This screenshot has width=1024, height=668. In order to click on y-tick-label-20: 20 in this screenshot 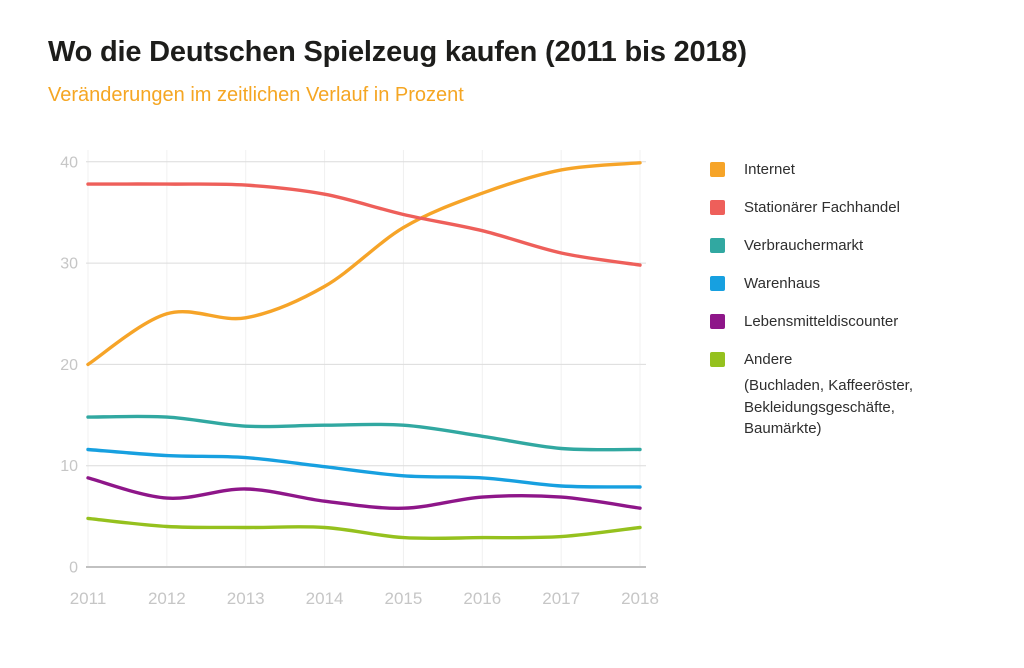, I will do `click(69, 365)`.